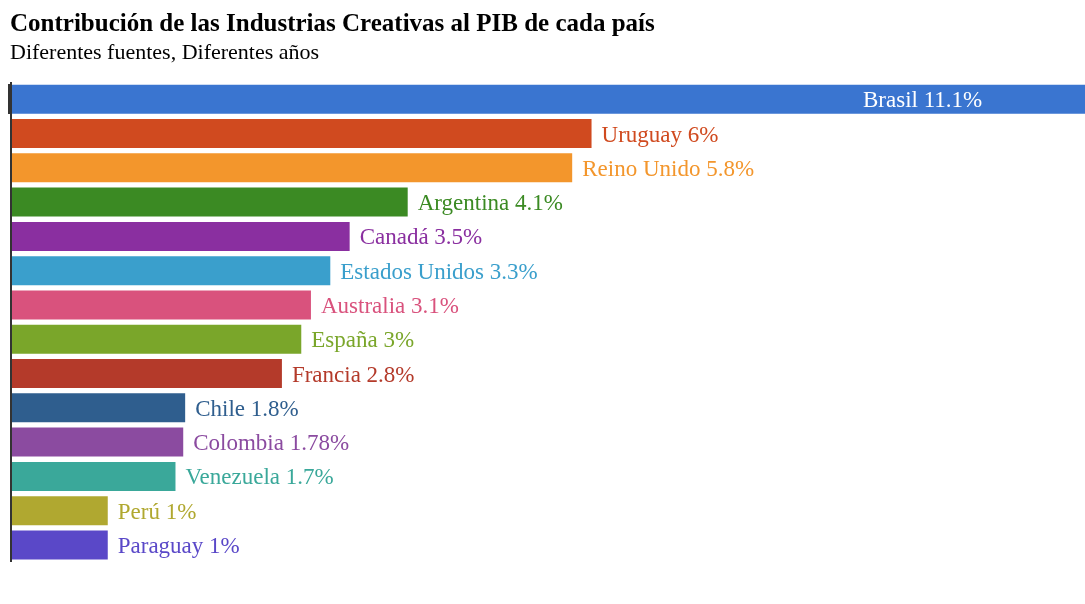 The image size is (1085, 604). What do you see at coordinates (157, 511) in the screenshot?
I see `data-label: Perú 1%` at bounding box center [157, 511].